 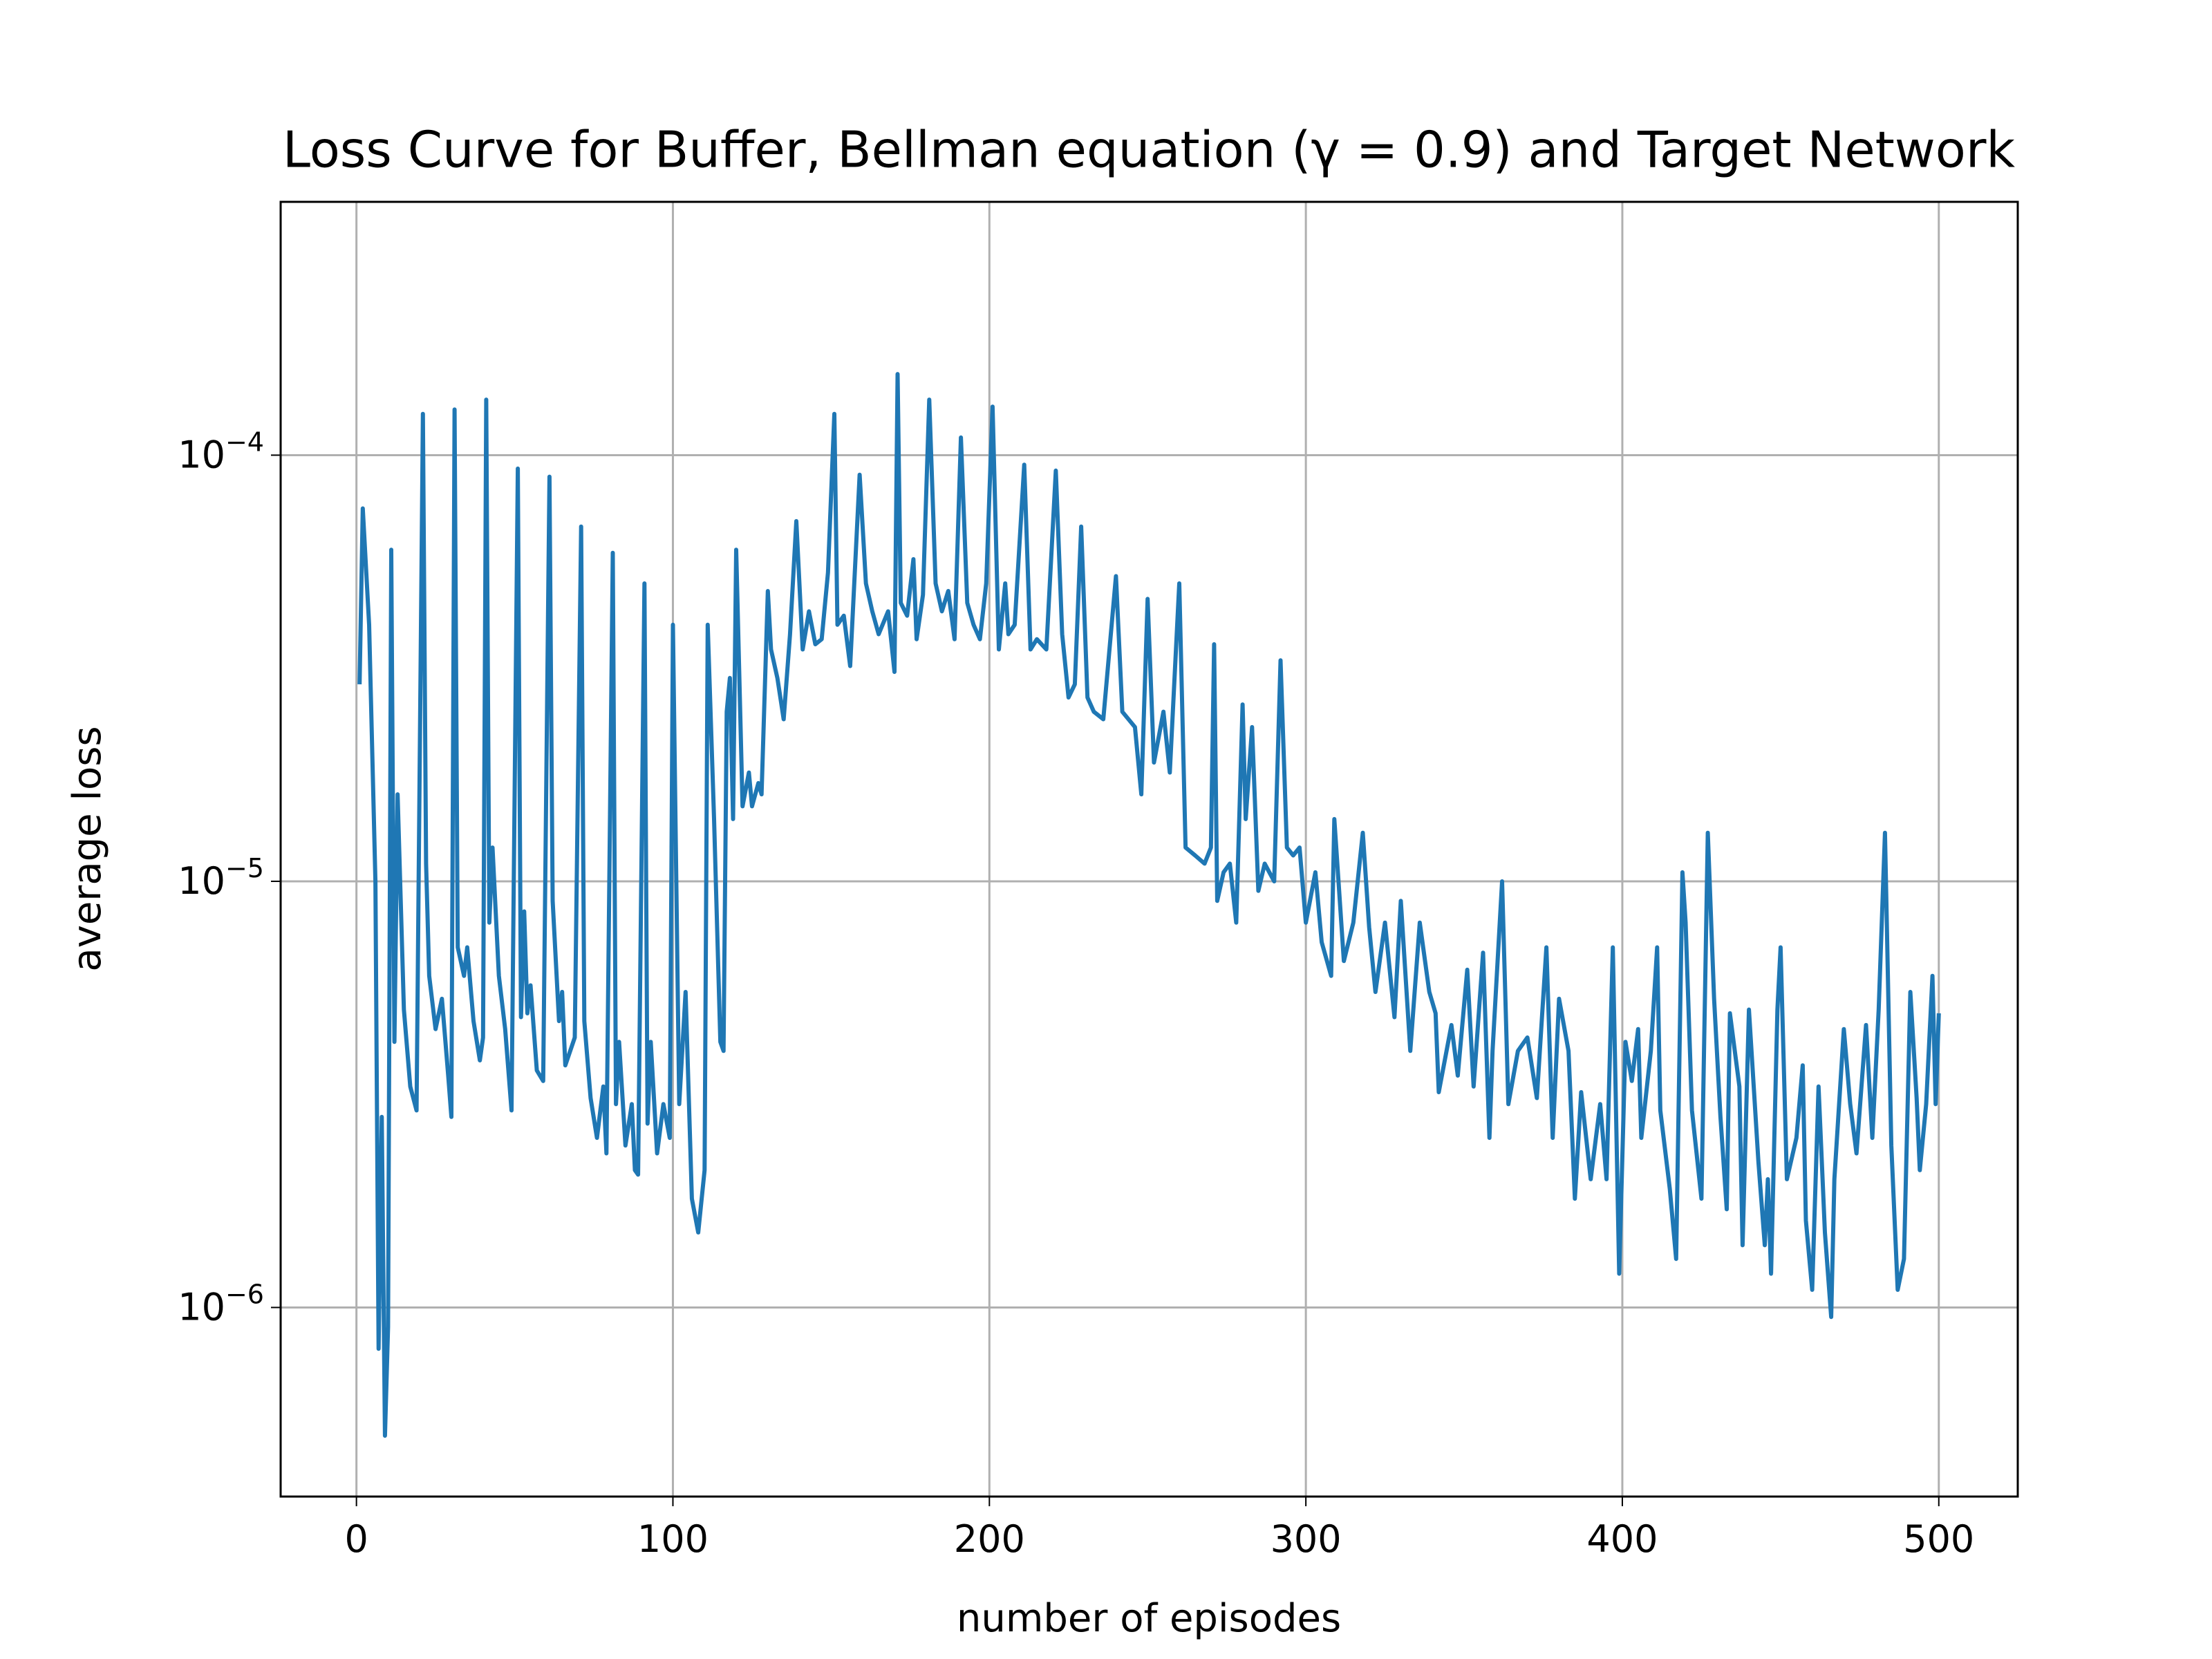 I want to click on x-tick-label: 0, so click(x=356, y=1539).